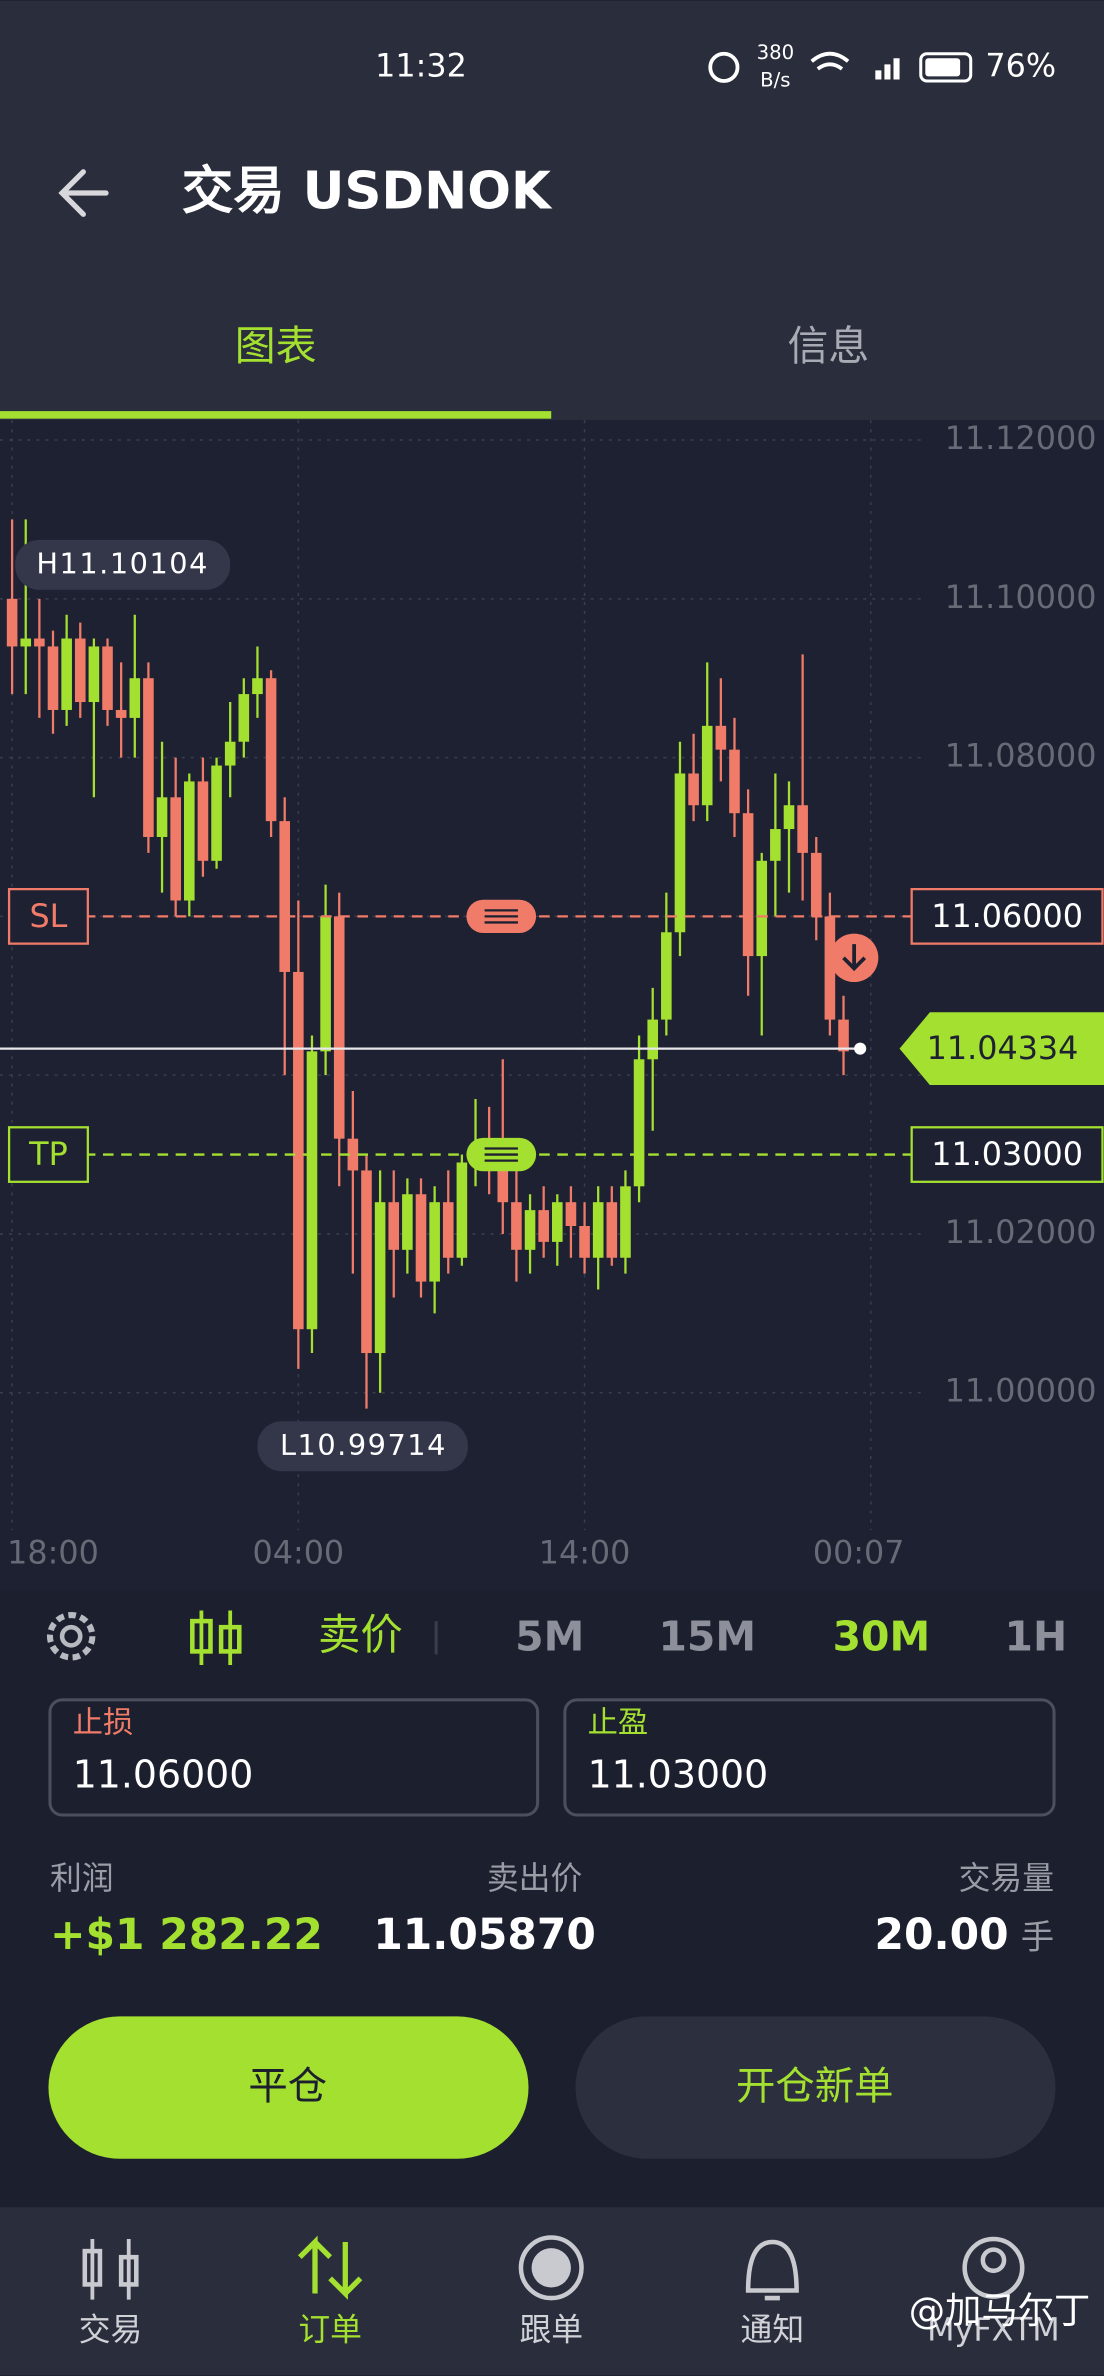 Image resolution: width=1104 pixels, height=2376 pixels. Describe the element at coordinates (276, 346) in the screenshot. I see `tab: 图表` at that location.